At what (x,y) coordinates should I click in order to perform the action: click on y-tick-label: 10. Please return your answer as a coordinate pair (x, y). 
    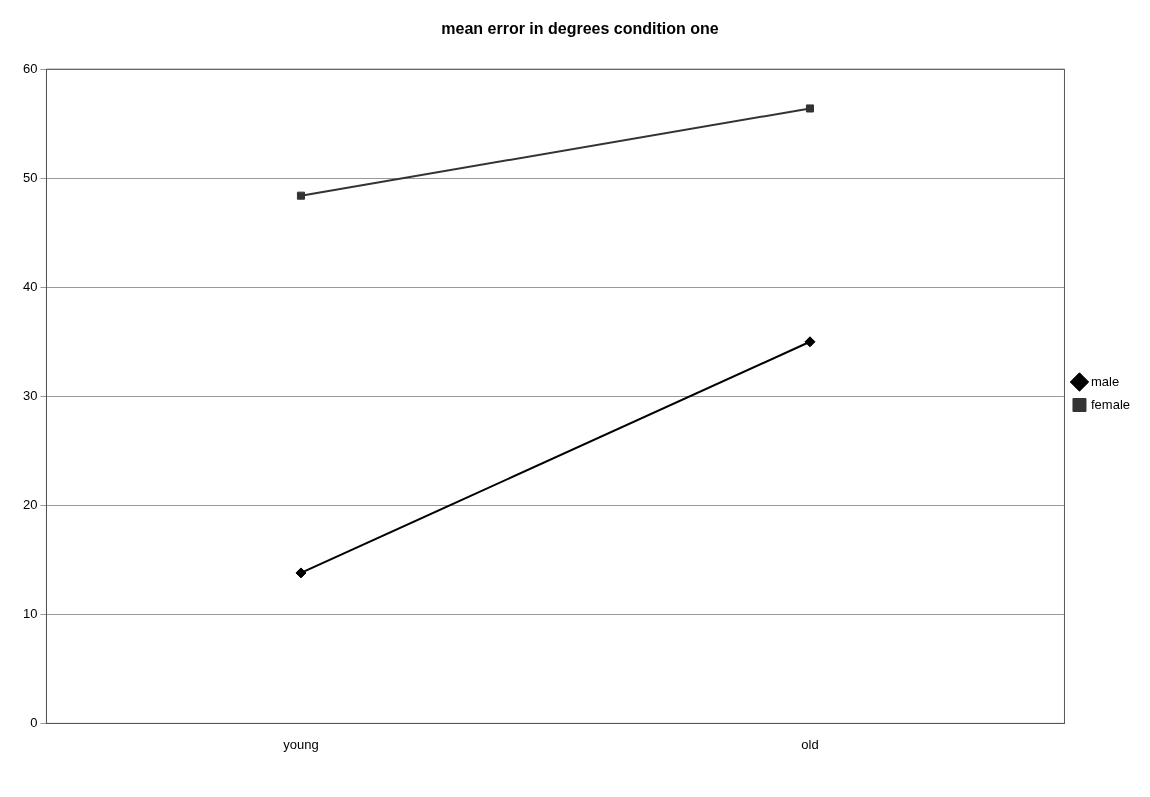
    Looking at the image, I should click on (30, 613).